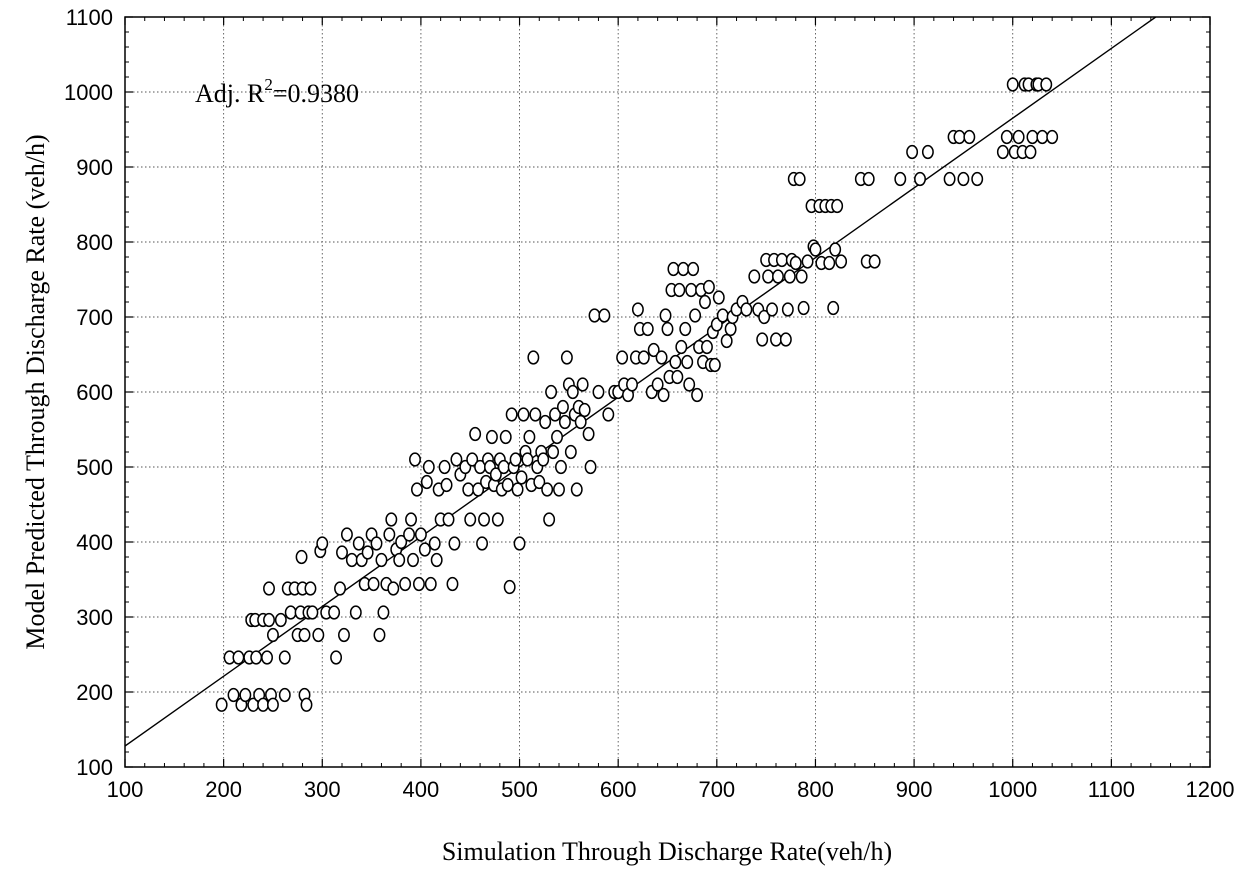 This screenshot has width=1255, height=875. I want to click on x-tick-label: 900, so click(914, 789).